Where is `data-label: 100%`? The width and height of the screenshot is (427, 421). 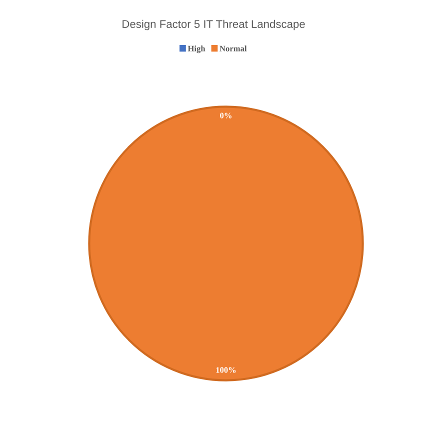 data-label: 100% is located at coordinates (226, 370).